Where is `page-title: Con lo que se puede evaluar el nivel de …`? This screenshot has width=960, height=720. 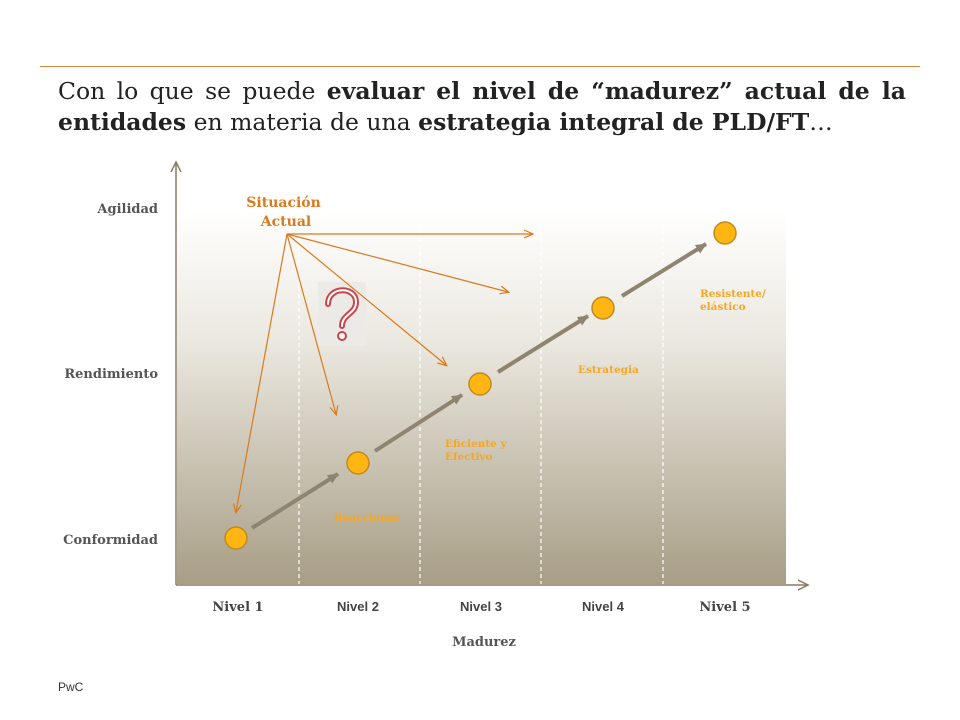 page-title: Con lo que se puede evaluar el nivel de … is located at coordinates (482, 106).